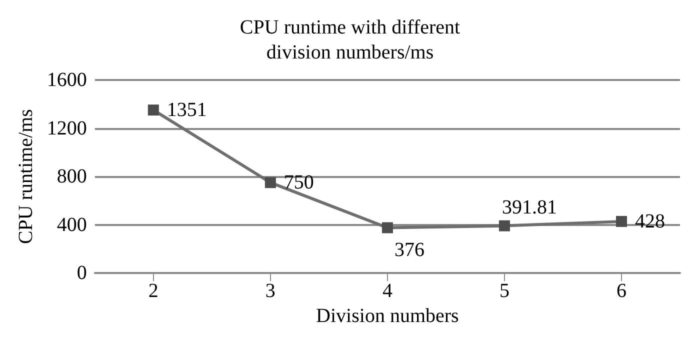  Describe the element at coordinates (529, 207) in the screenshot. I see `data-label: 391.81` at that location.